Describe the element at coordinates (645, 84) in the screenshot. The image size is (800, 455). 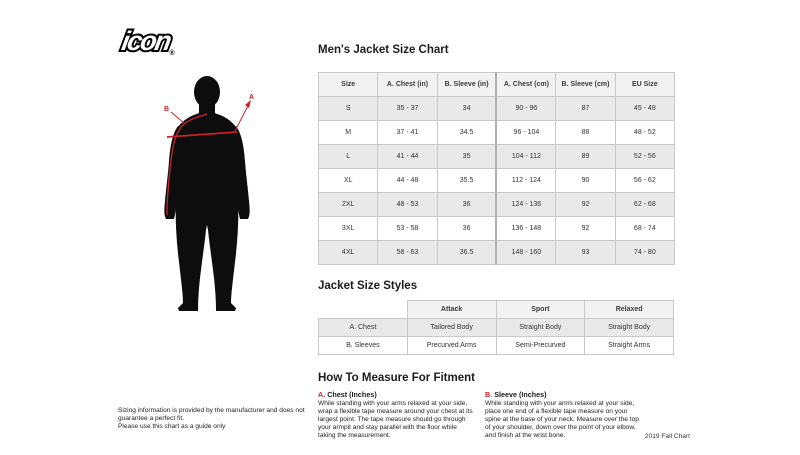
I see `column-header: EU Size` at that location.